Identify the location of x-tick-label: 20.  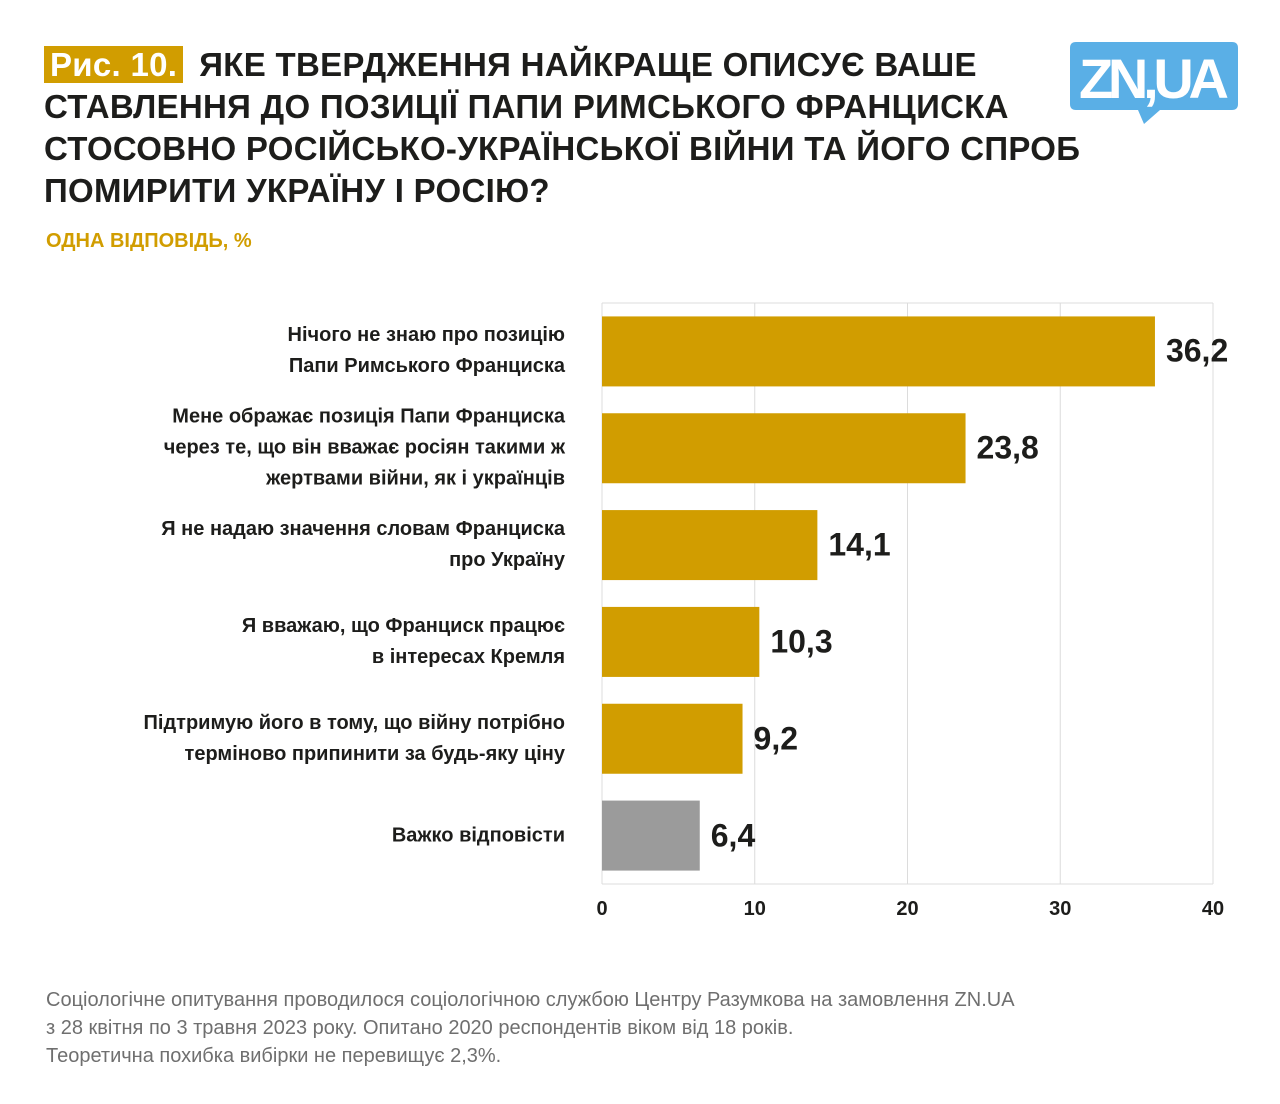
(907, 909).